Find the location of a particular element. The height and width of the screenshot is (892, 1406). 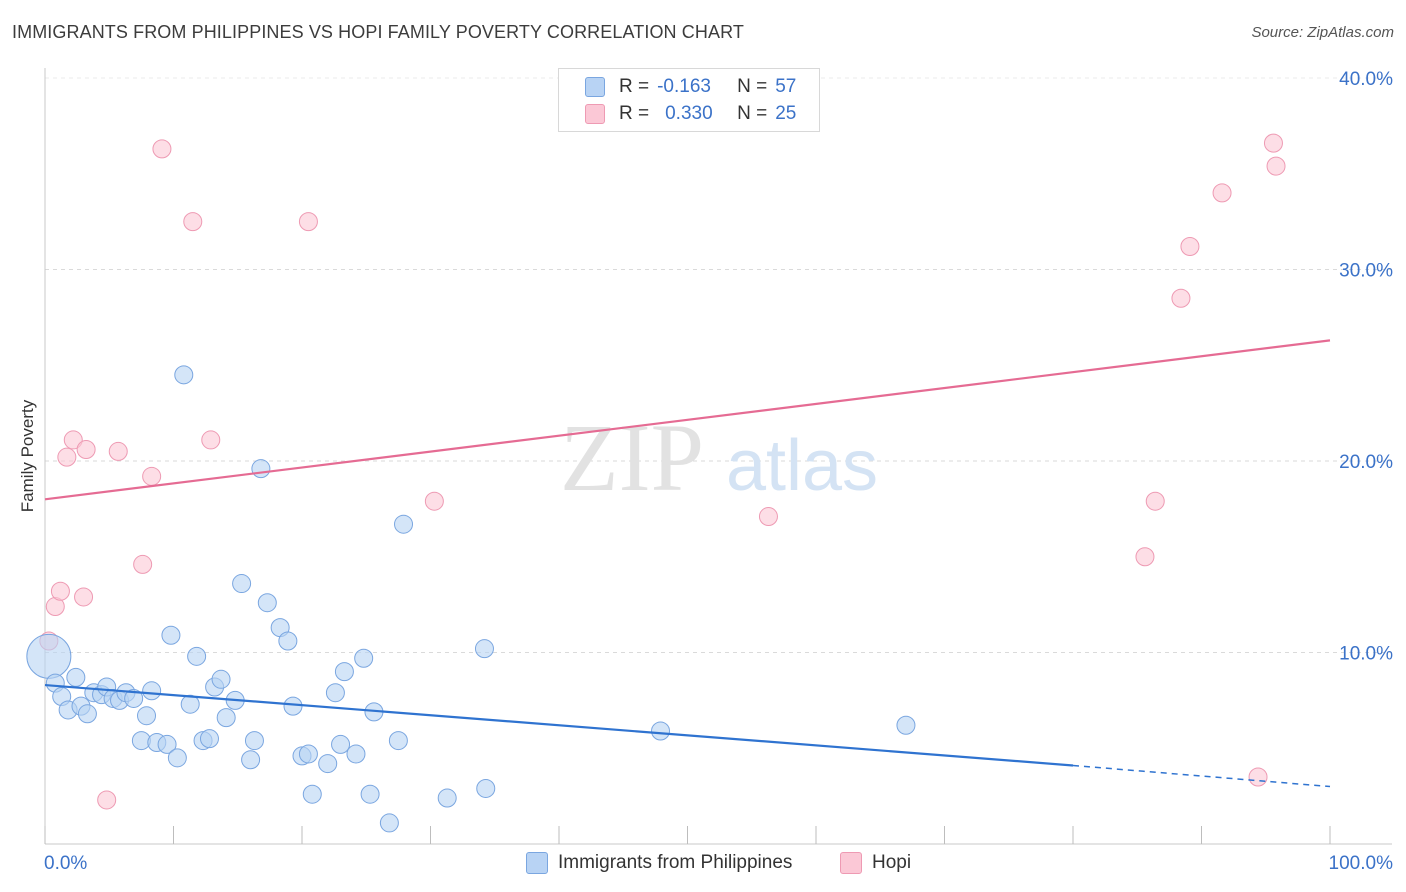

legend-r-label-2: R = is located at coordinates (634, 113).